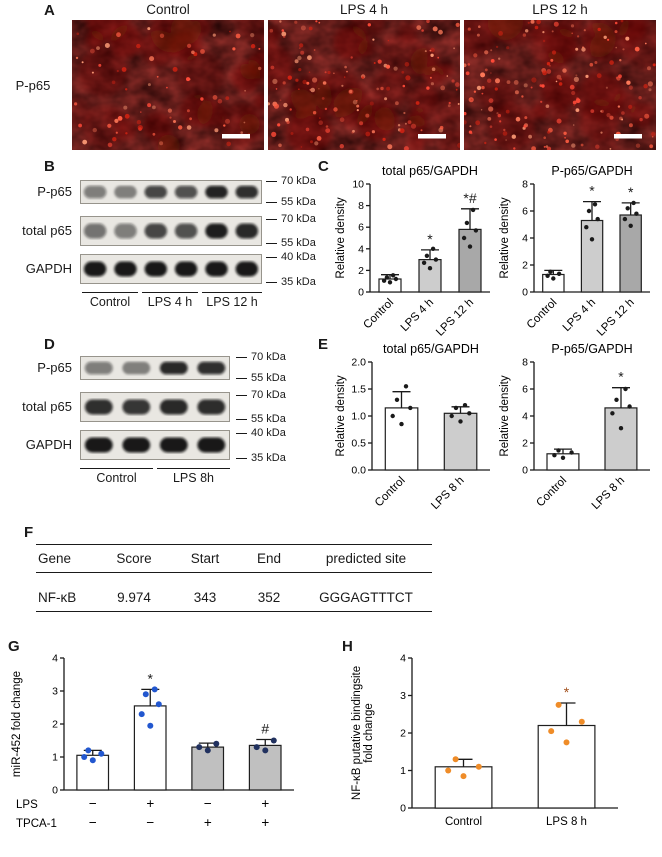 The image size is (662, 857). What do you see at coordinates (14, 646) in the screenshot?
I see `panel-g-label: G` at bounding box center [14, 646].